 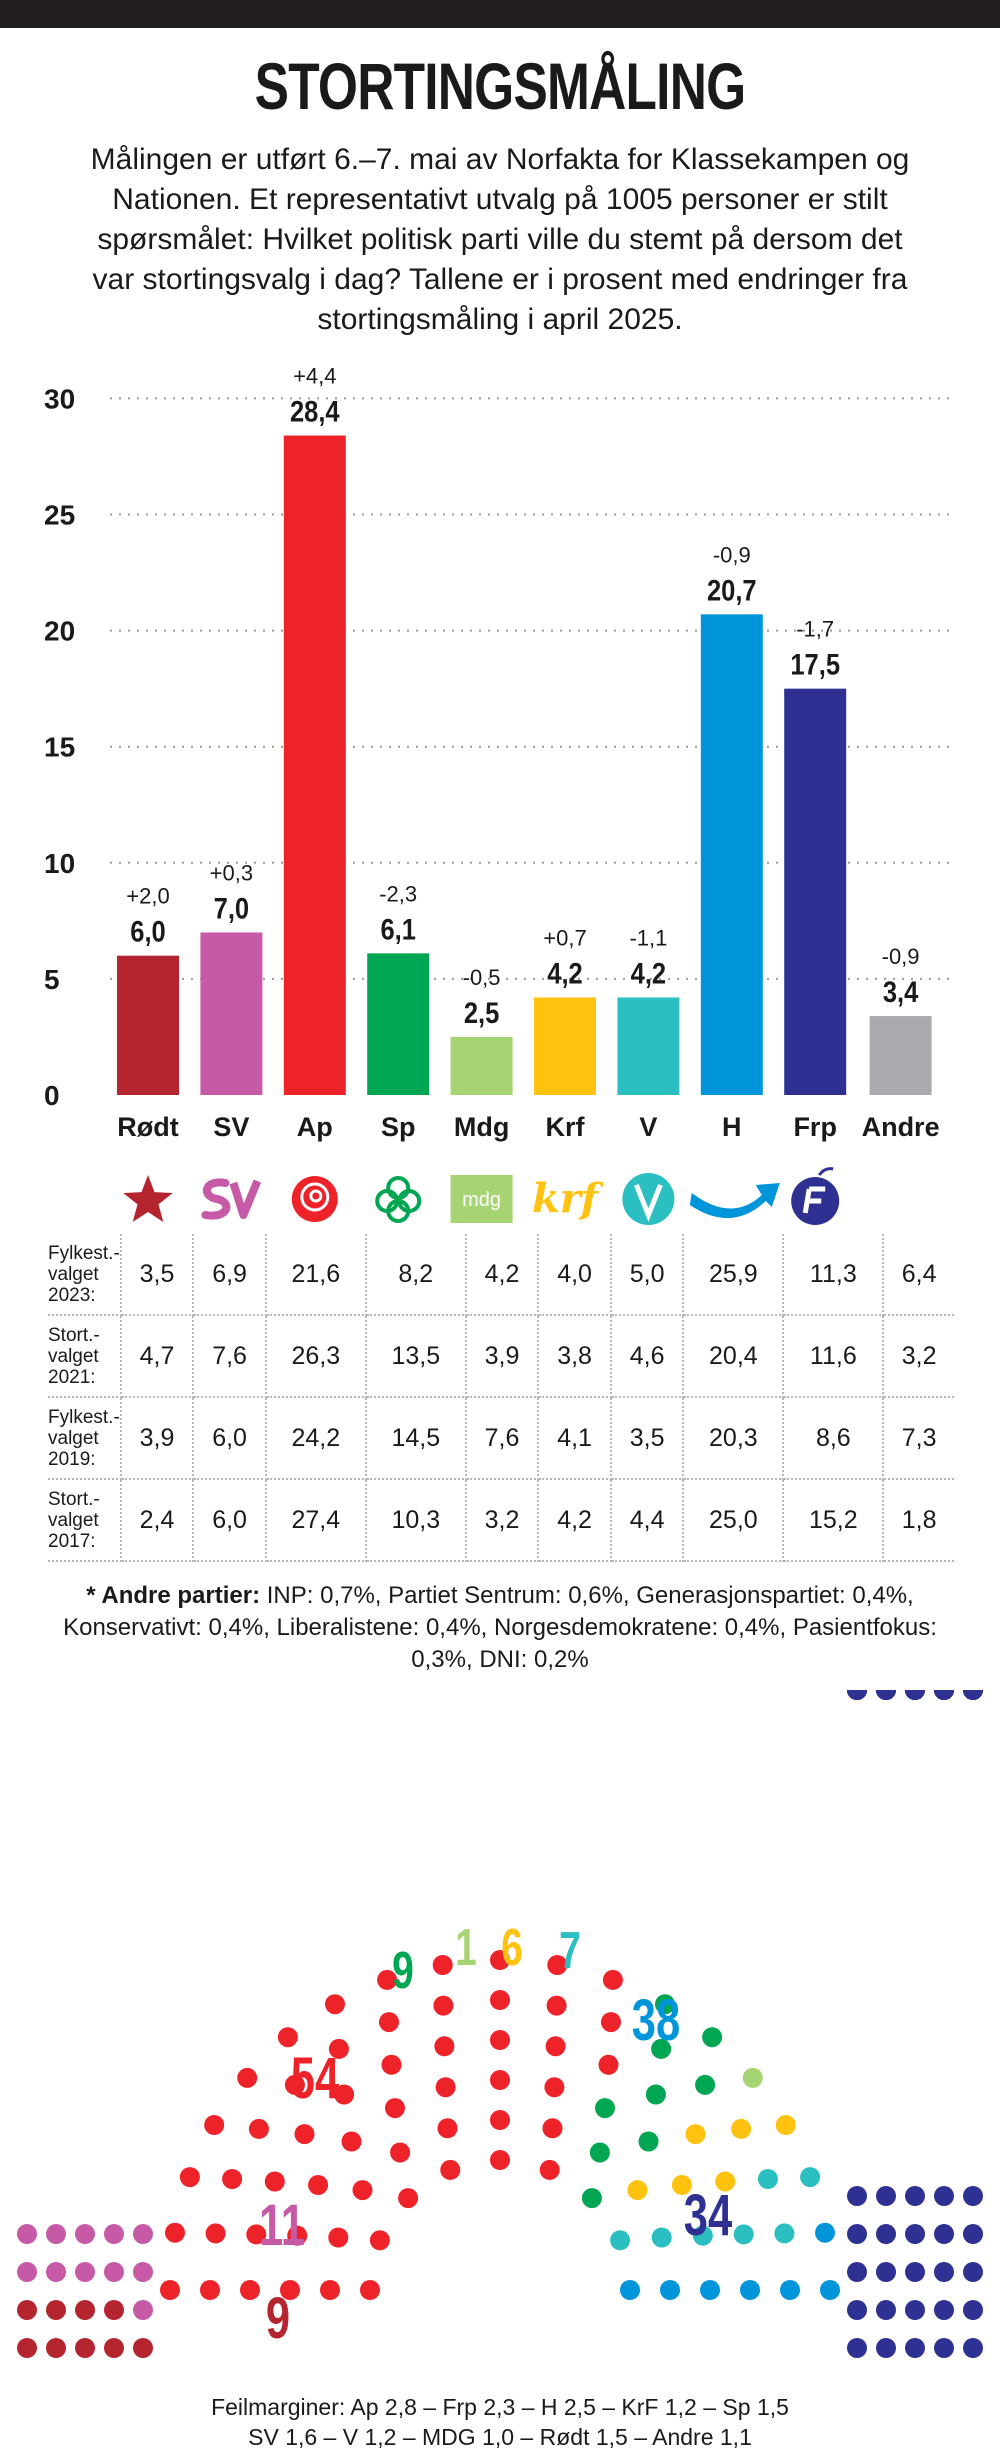 I want to click on table-cell: 6,4, so click(x=918, y=1275).